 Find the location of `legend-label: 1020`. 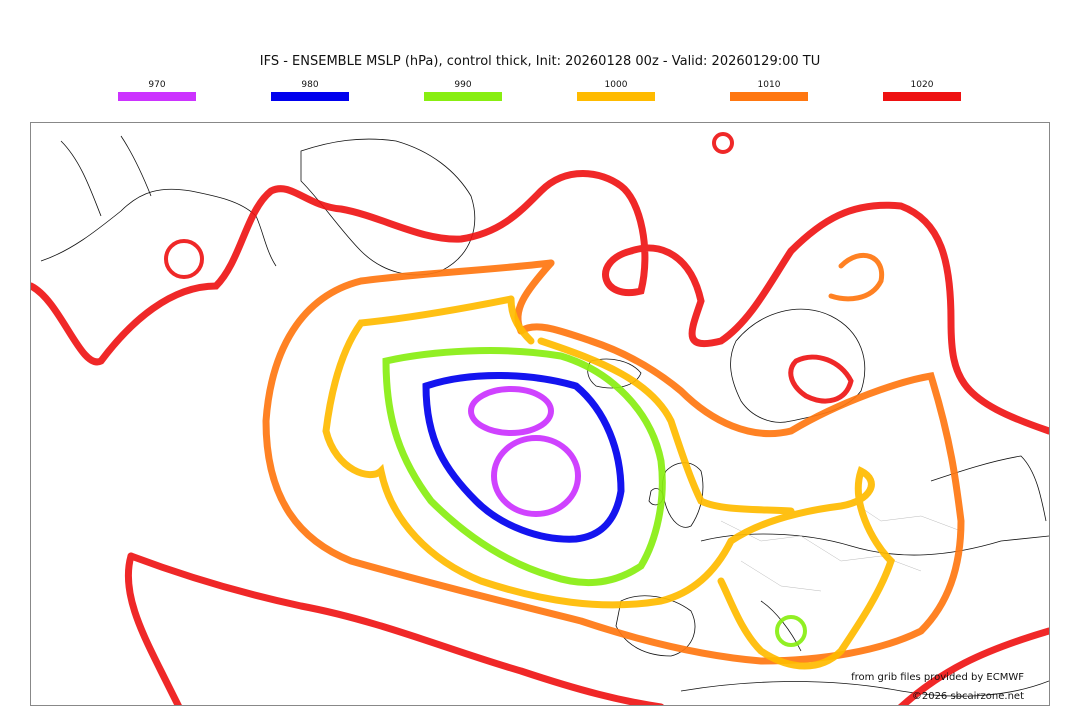

legend-label: 1020 is located at coordinates (922, 85).